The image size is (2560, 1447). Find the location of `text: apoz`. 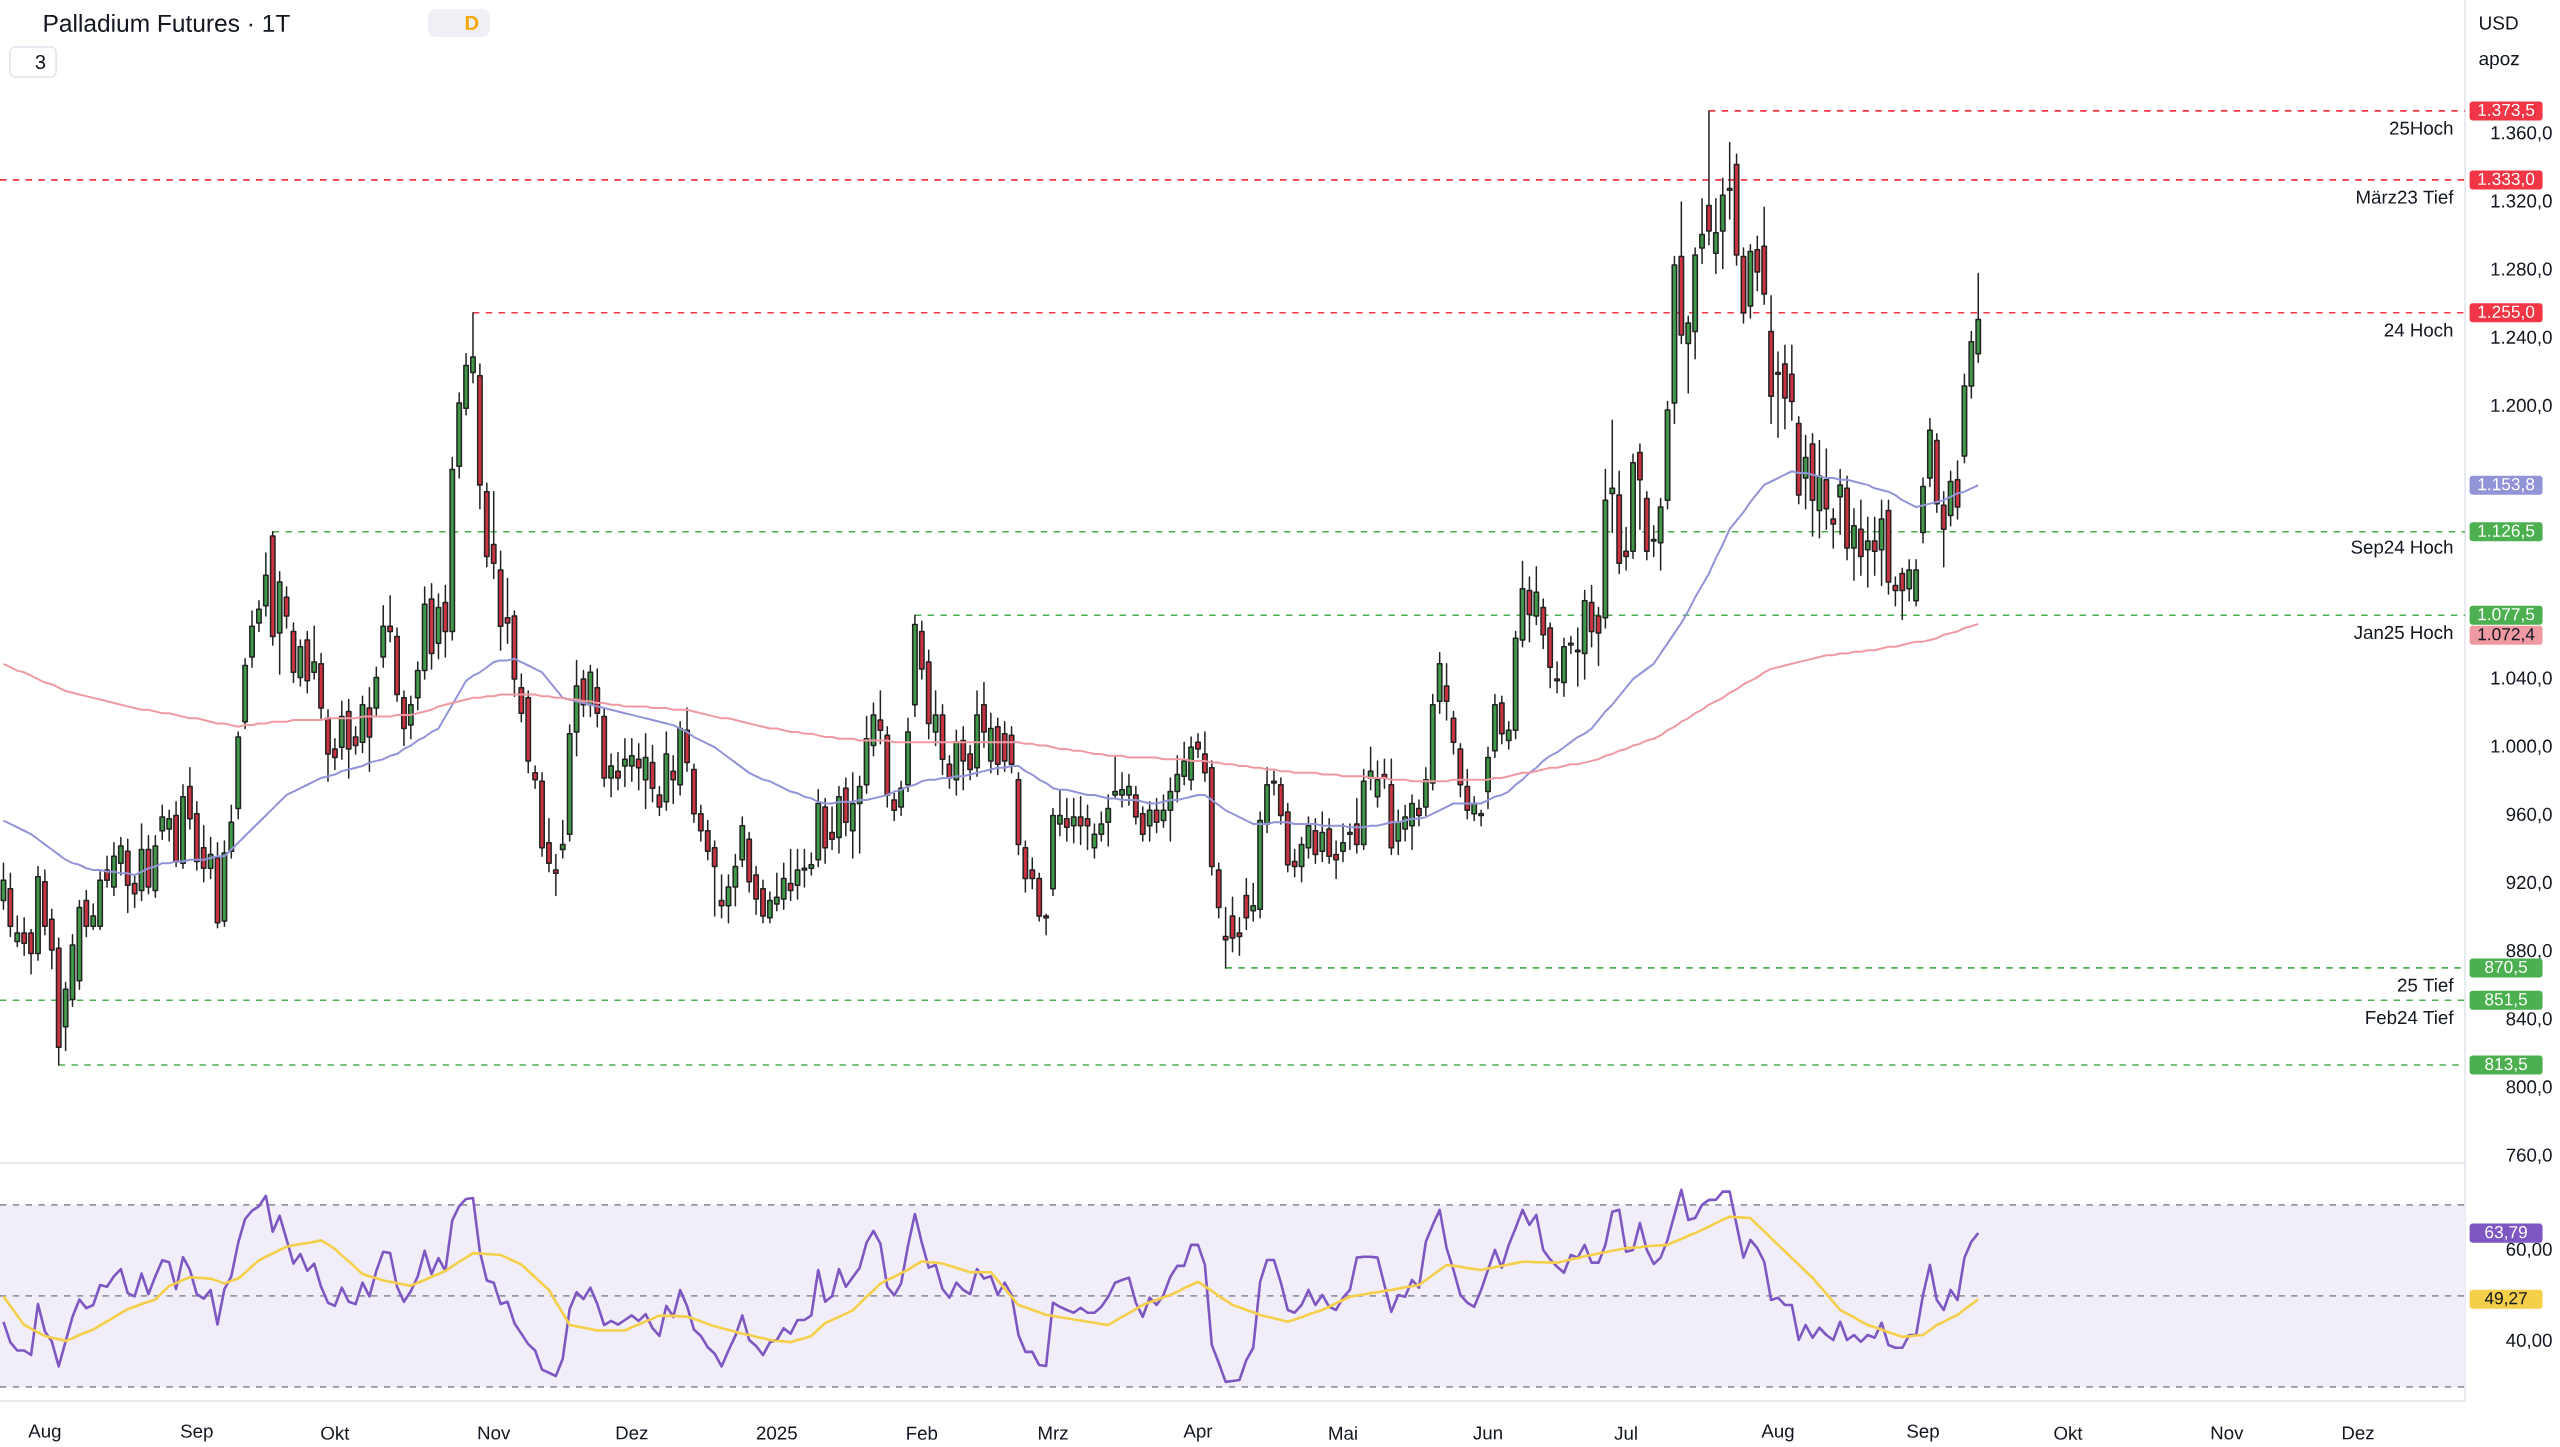

text: apoz is located at coordinates (2499, 62).